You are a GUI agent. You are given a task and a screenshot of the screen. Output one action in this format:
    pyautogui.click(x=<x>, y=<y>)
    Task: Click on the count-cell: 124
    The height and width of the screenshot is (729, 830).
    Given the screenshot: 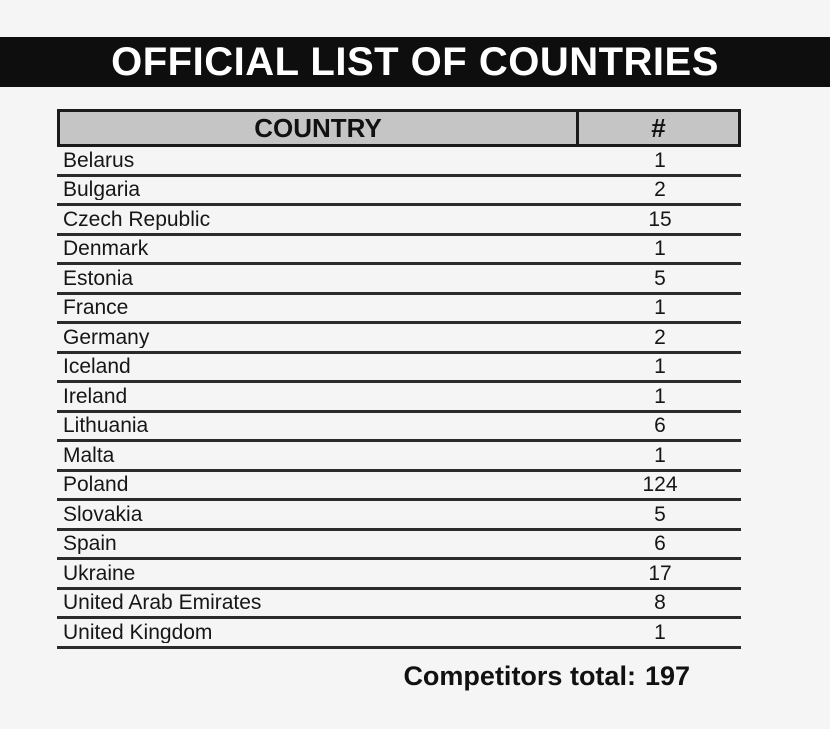 What is the action you would take?
    pyautogui.click(x=660, y=485)
    